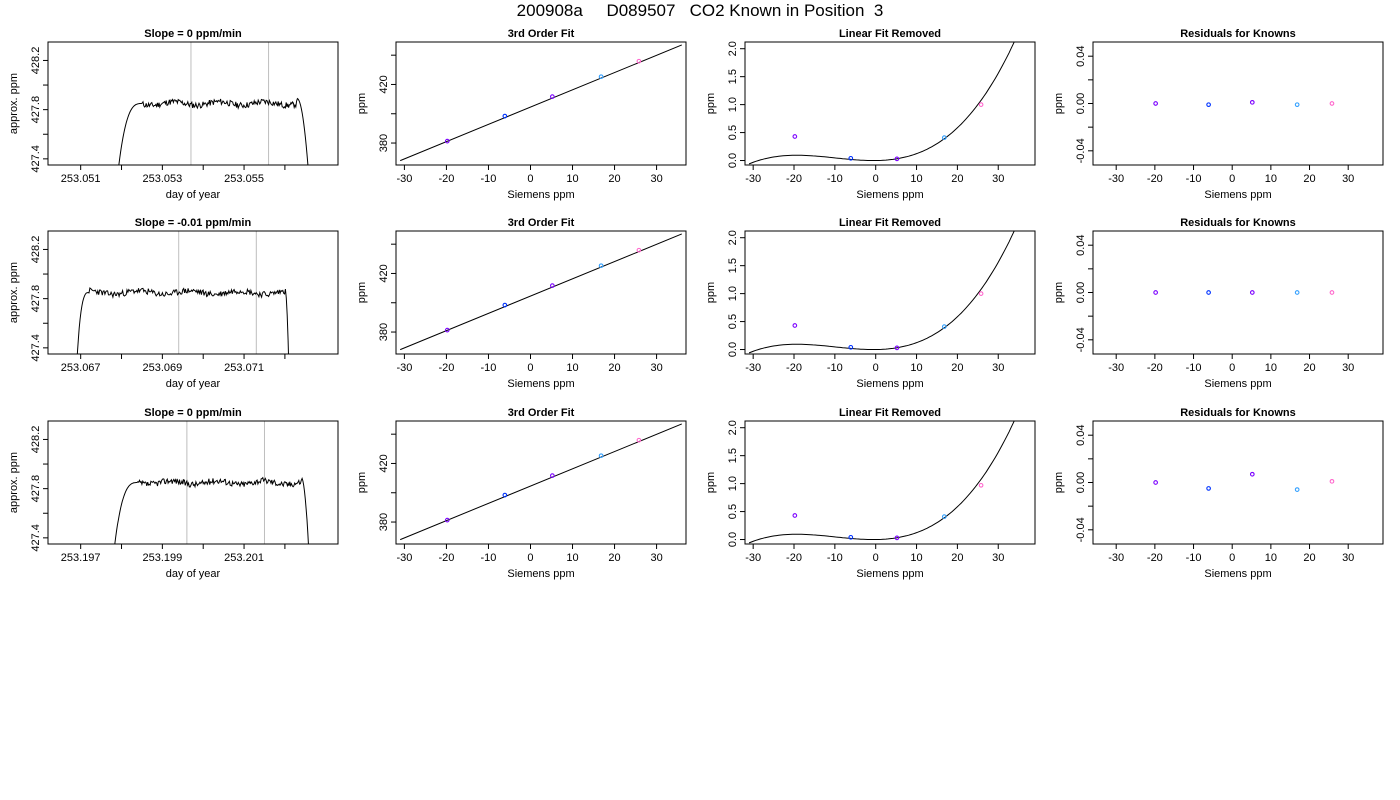 The height and width of the screenshot is (800, 1400). I want to click on y-tick-label: 1.5, so click(733, 455).